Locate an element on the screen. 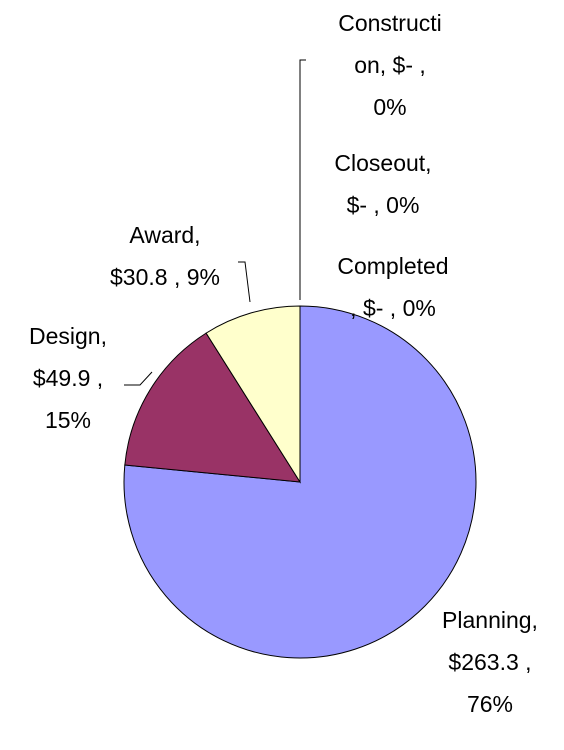 The image size is (564, 750). data-label: 0% is located at coordinates (389, 107).